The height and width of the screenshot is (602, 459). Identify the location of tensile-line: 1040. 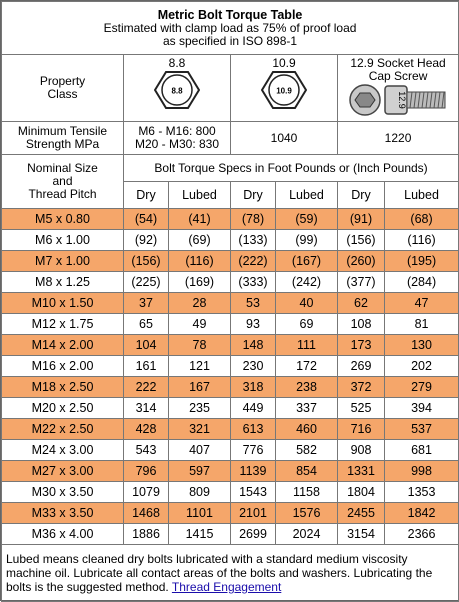
(284, 137).